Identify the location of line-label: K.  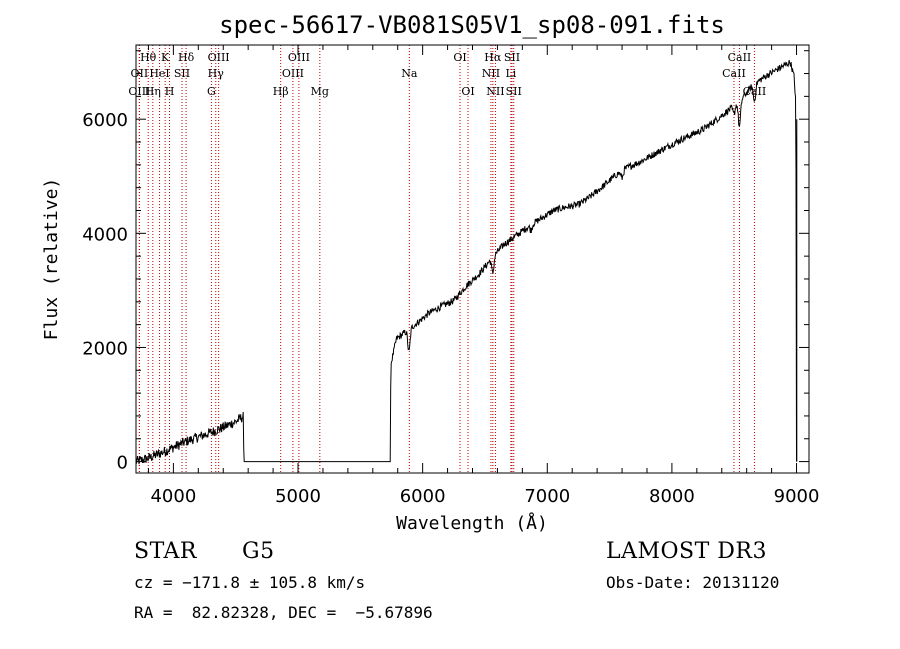
(165, 57).